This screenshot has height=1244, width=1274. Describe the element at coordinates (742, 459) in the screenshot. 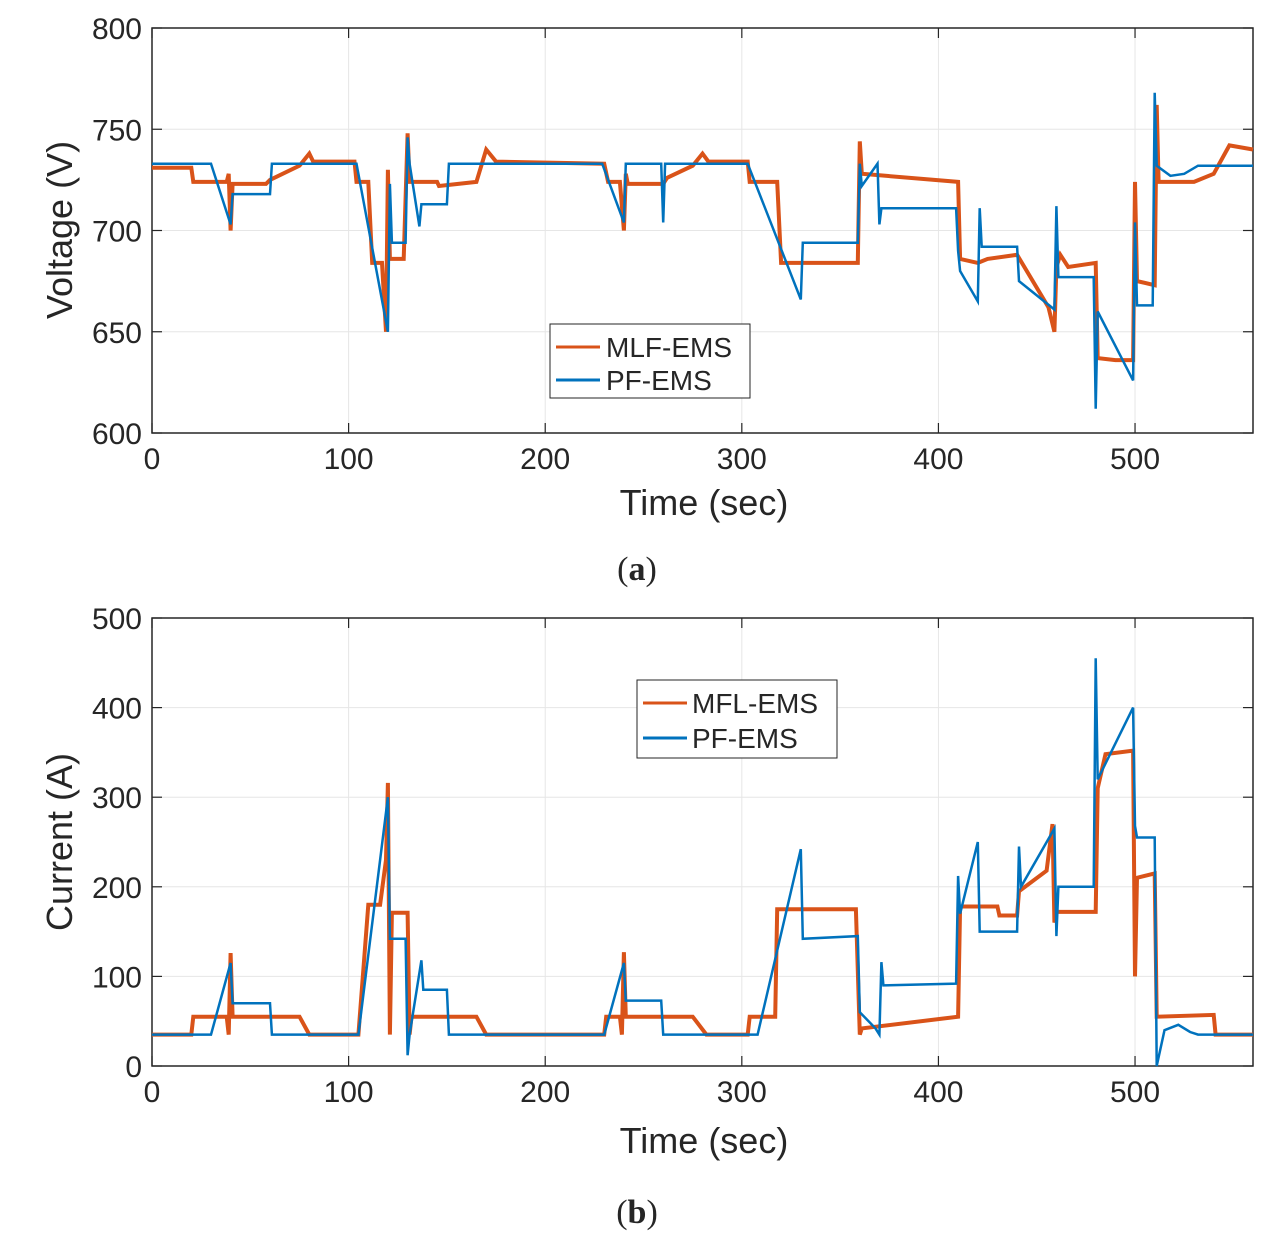

I see `voltage-x-tick-label: 300` at that location.